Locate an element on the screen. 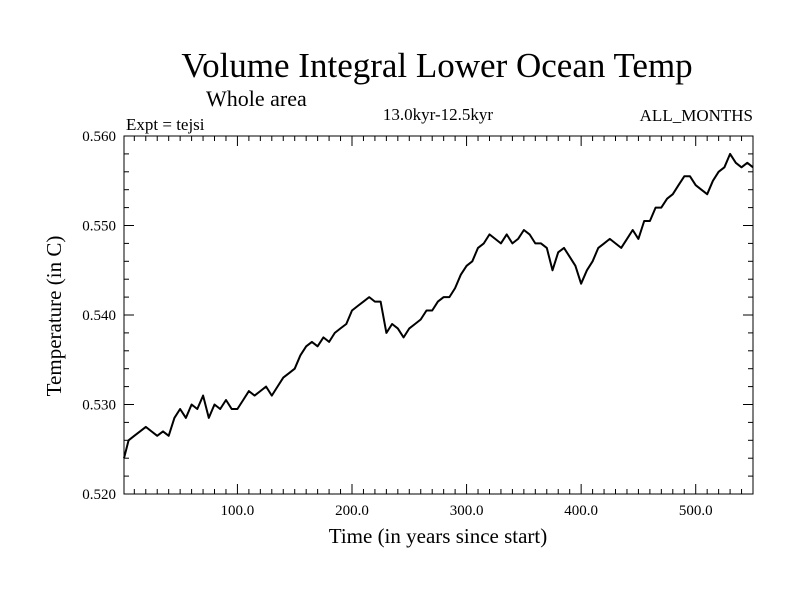 This screenshot has height=600, width=800. y-tick-label: 0.560 is located at coordinates (99, 137).